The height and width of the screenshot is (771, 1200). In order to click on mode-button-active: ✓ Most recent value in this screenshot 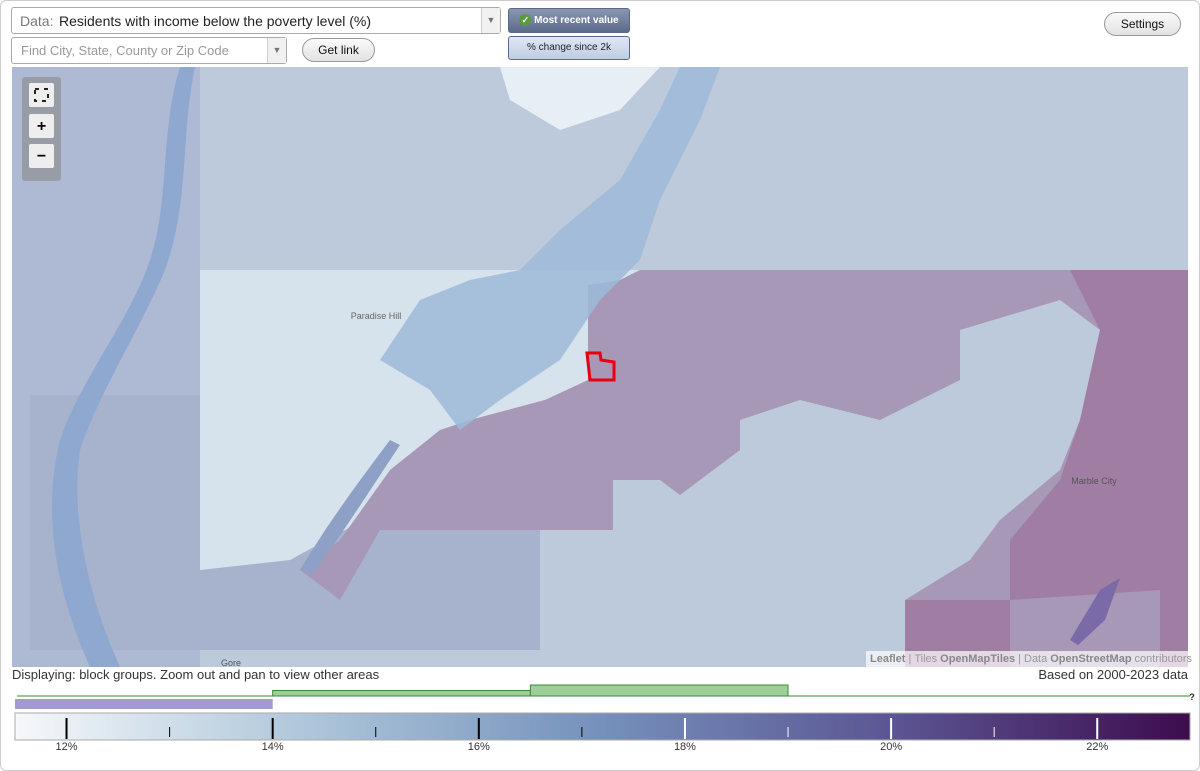, I will do `click(569, 20)`.